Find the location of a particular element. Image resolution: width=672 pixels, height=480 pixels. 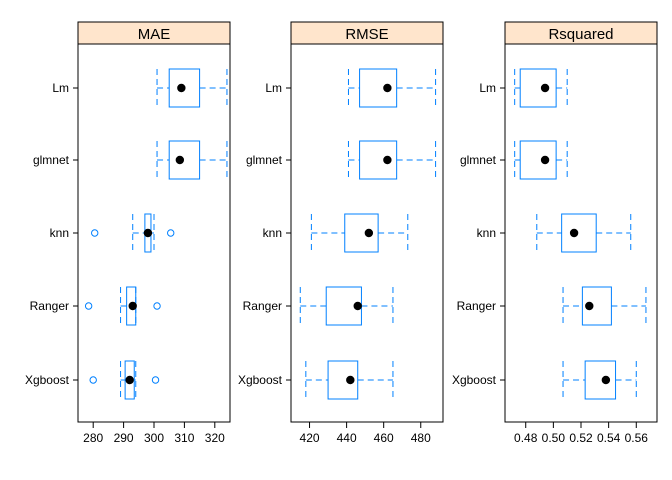

x-tick-label: 320 is located at coordinates (215, 438).